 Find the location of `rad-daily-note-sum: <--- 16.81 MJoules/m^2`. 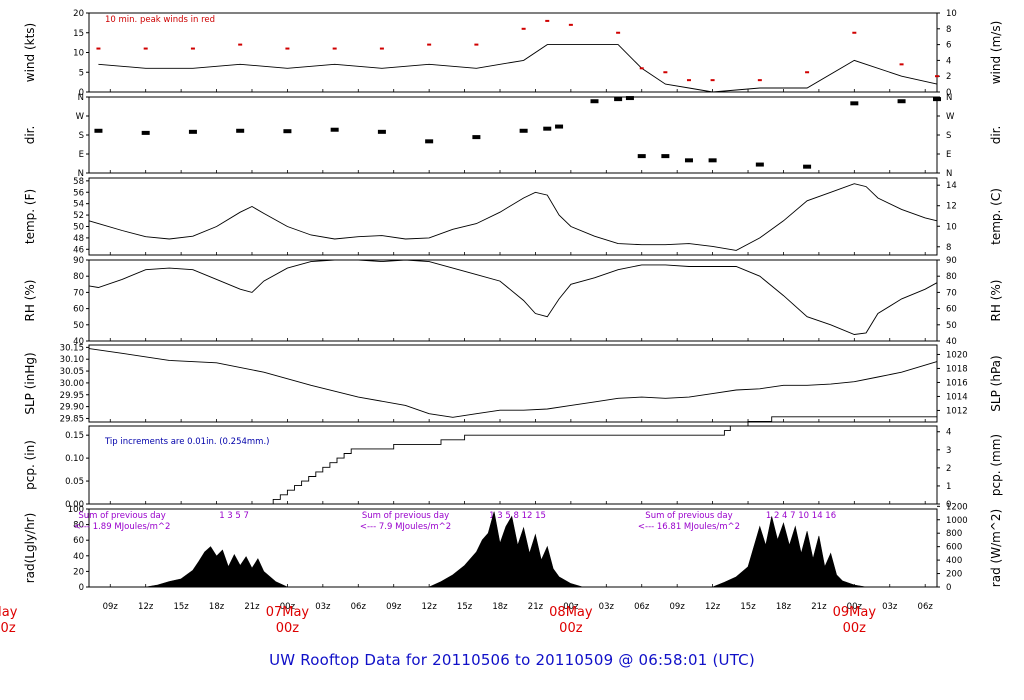

rad-daily-note-sum: <--- 16.81 MJoules/m^2 is located at coordinates (689, 527).